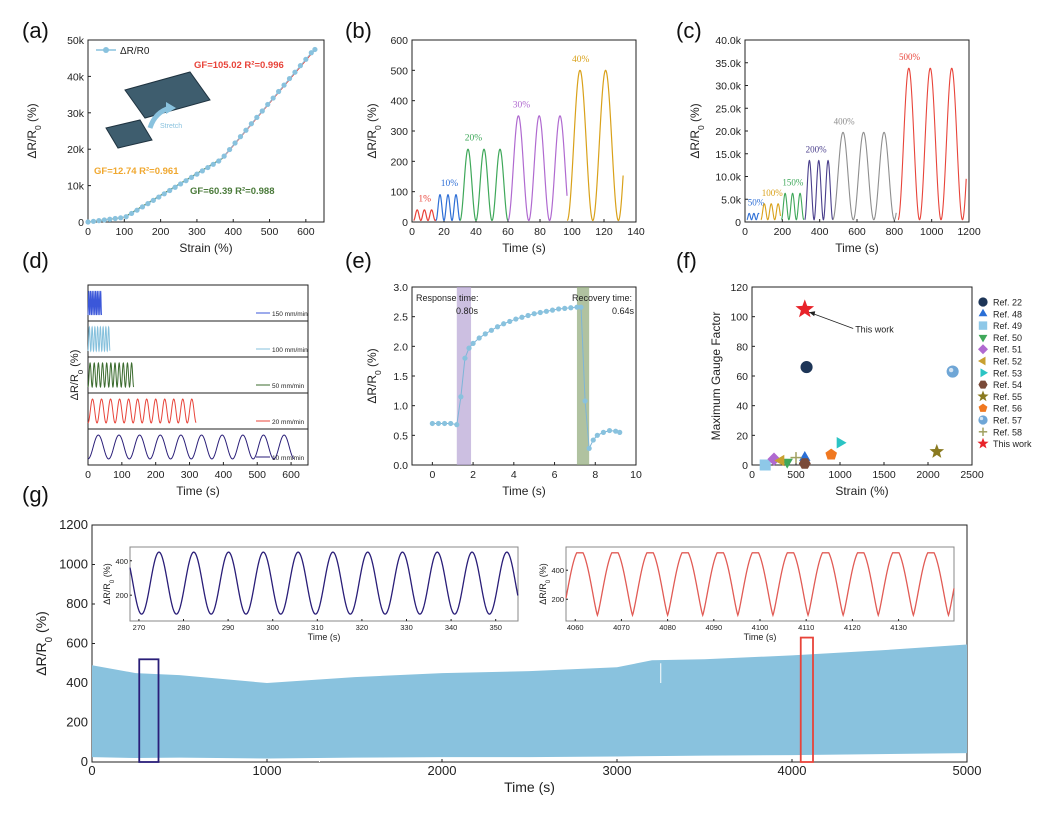 Image resolution: width=1039 pixels, height=819 pixels. What do you see at coordinates (806, 699) in the screenshot?
I see `zoom-region-box` at bounding box center [806, 699].